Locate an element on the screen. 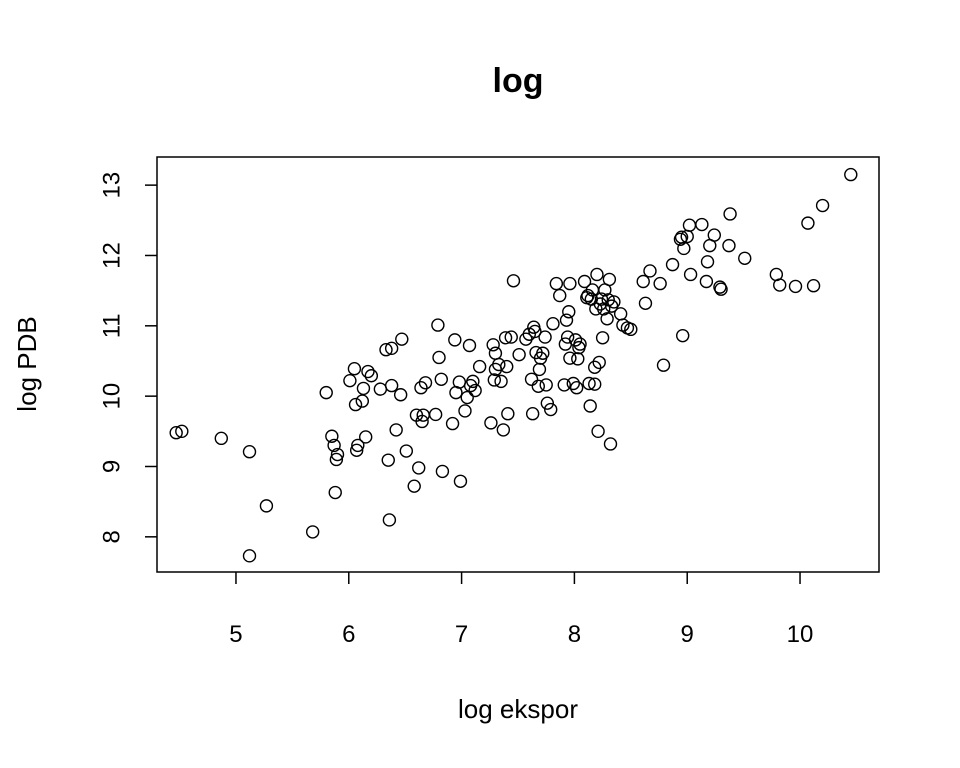 The width and height of the screenshot is (960, 768). y-axis-label: log PDB is located at coordinates (27, 363).